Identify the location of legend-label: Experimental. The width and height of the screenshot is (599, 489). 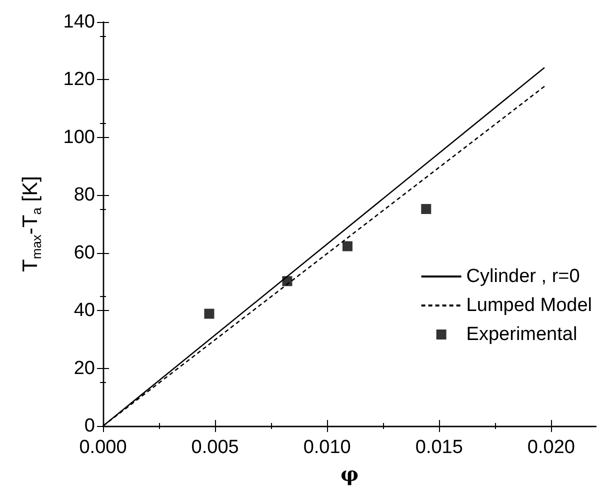
(522, 334).